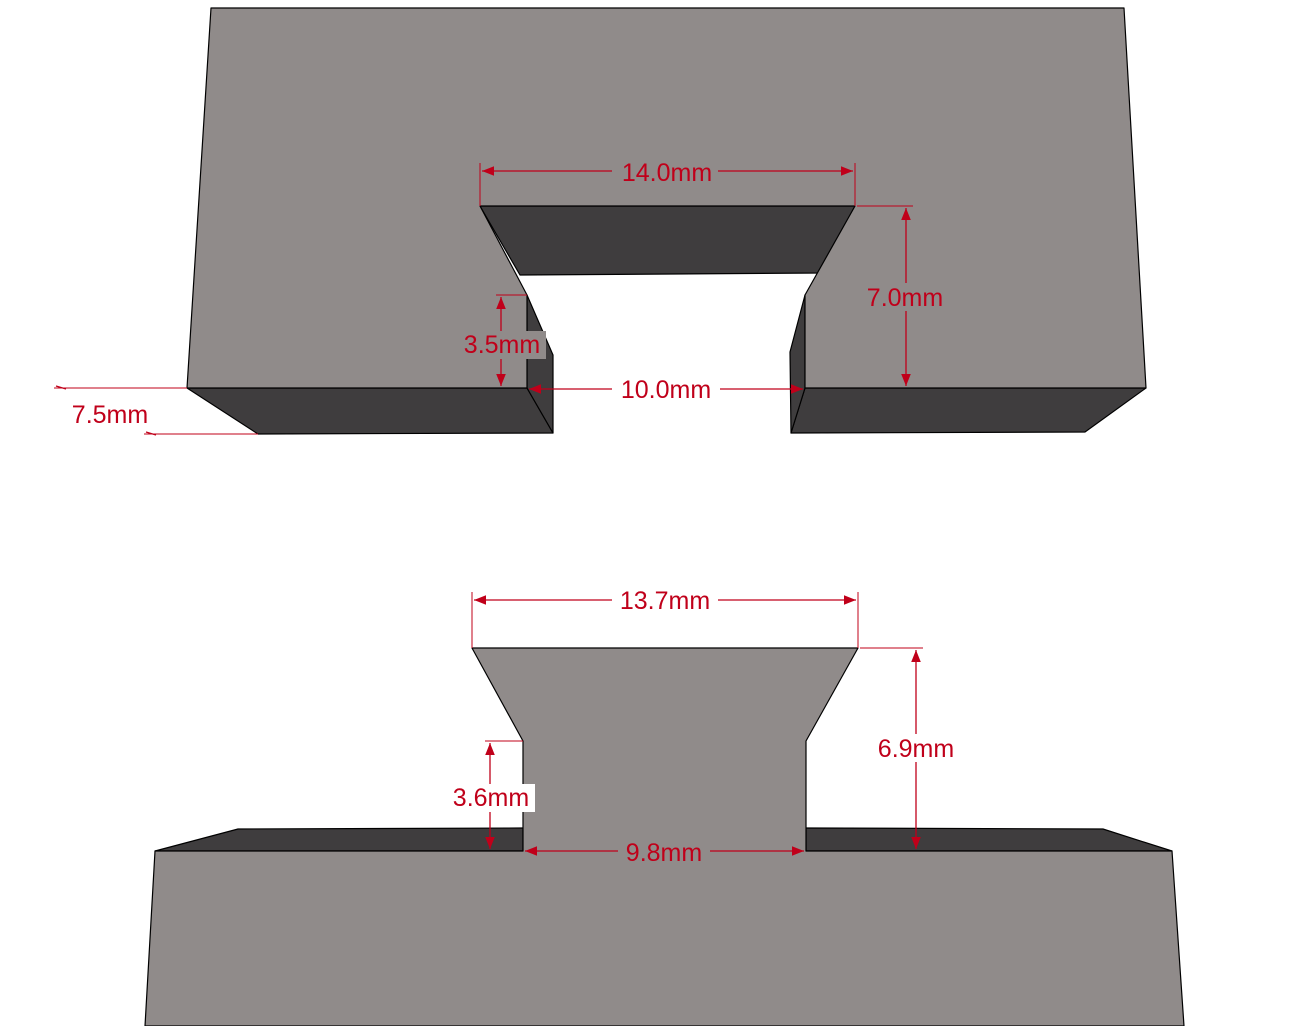 The width and height of the screenshot is (1312, 1026). Describe the element at coordinates (667, 240) in the screenshot. I see `slot-block-slot-back-face` at that location.